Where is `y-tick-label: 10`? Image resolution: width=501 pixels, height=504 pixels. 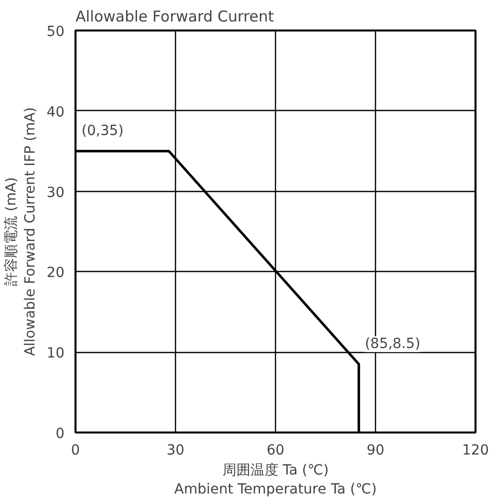
y-tick-label: 10 is located at coordinates (55, 354).